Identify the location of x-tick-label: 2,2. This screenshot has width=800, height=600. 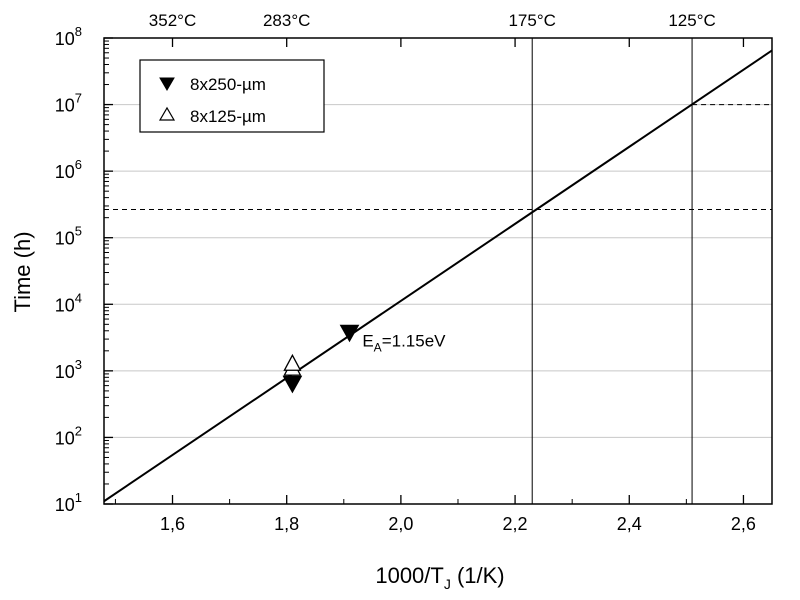
(515, 524).